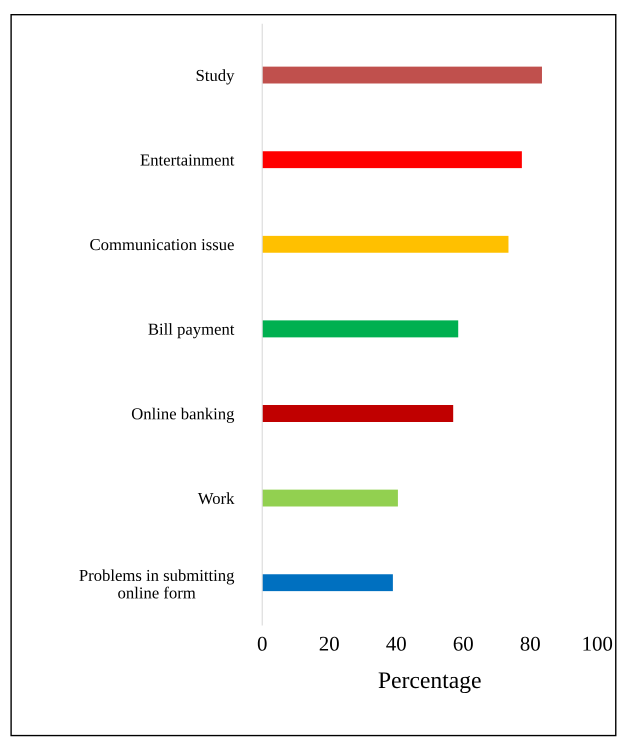  What do you see at coordinates (429, 683) in the screenshot?
I see `x-axis-title: Percentage` at bounding box center [429, 683].